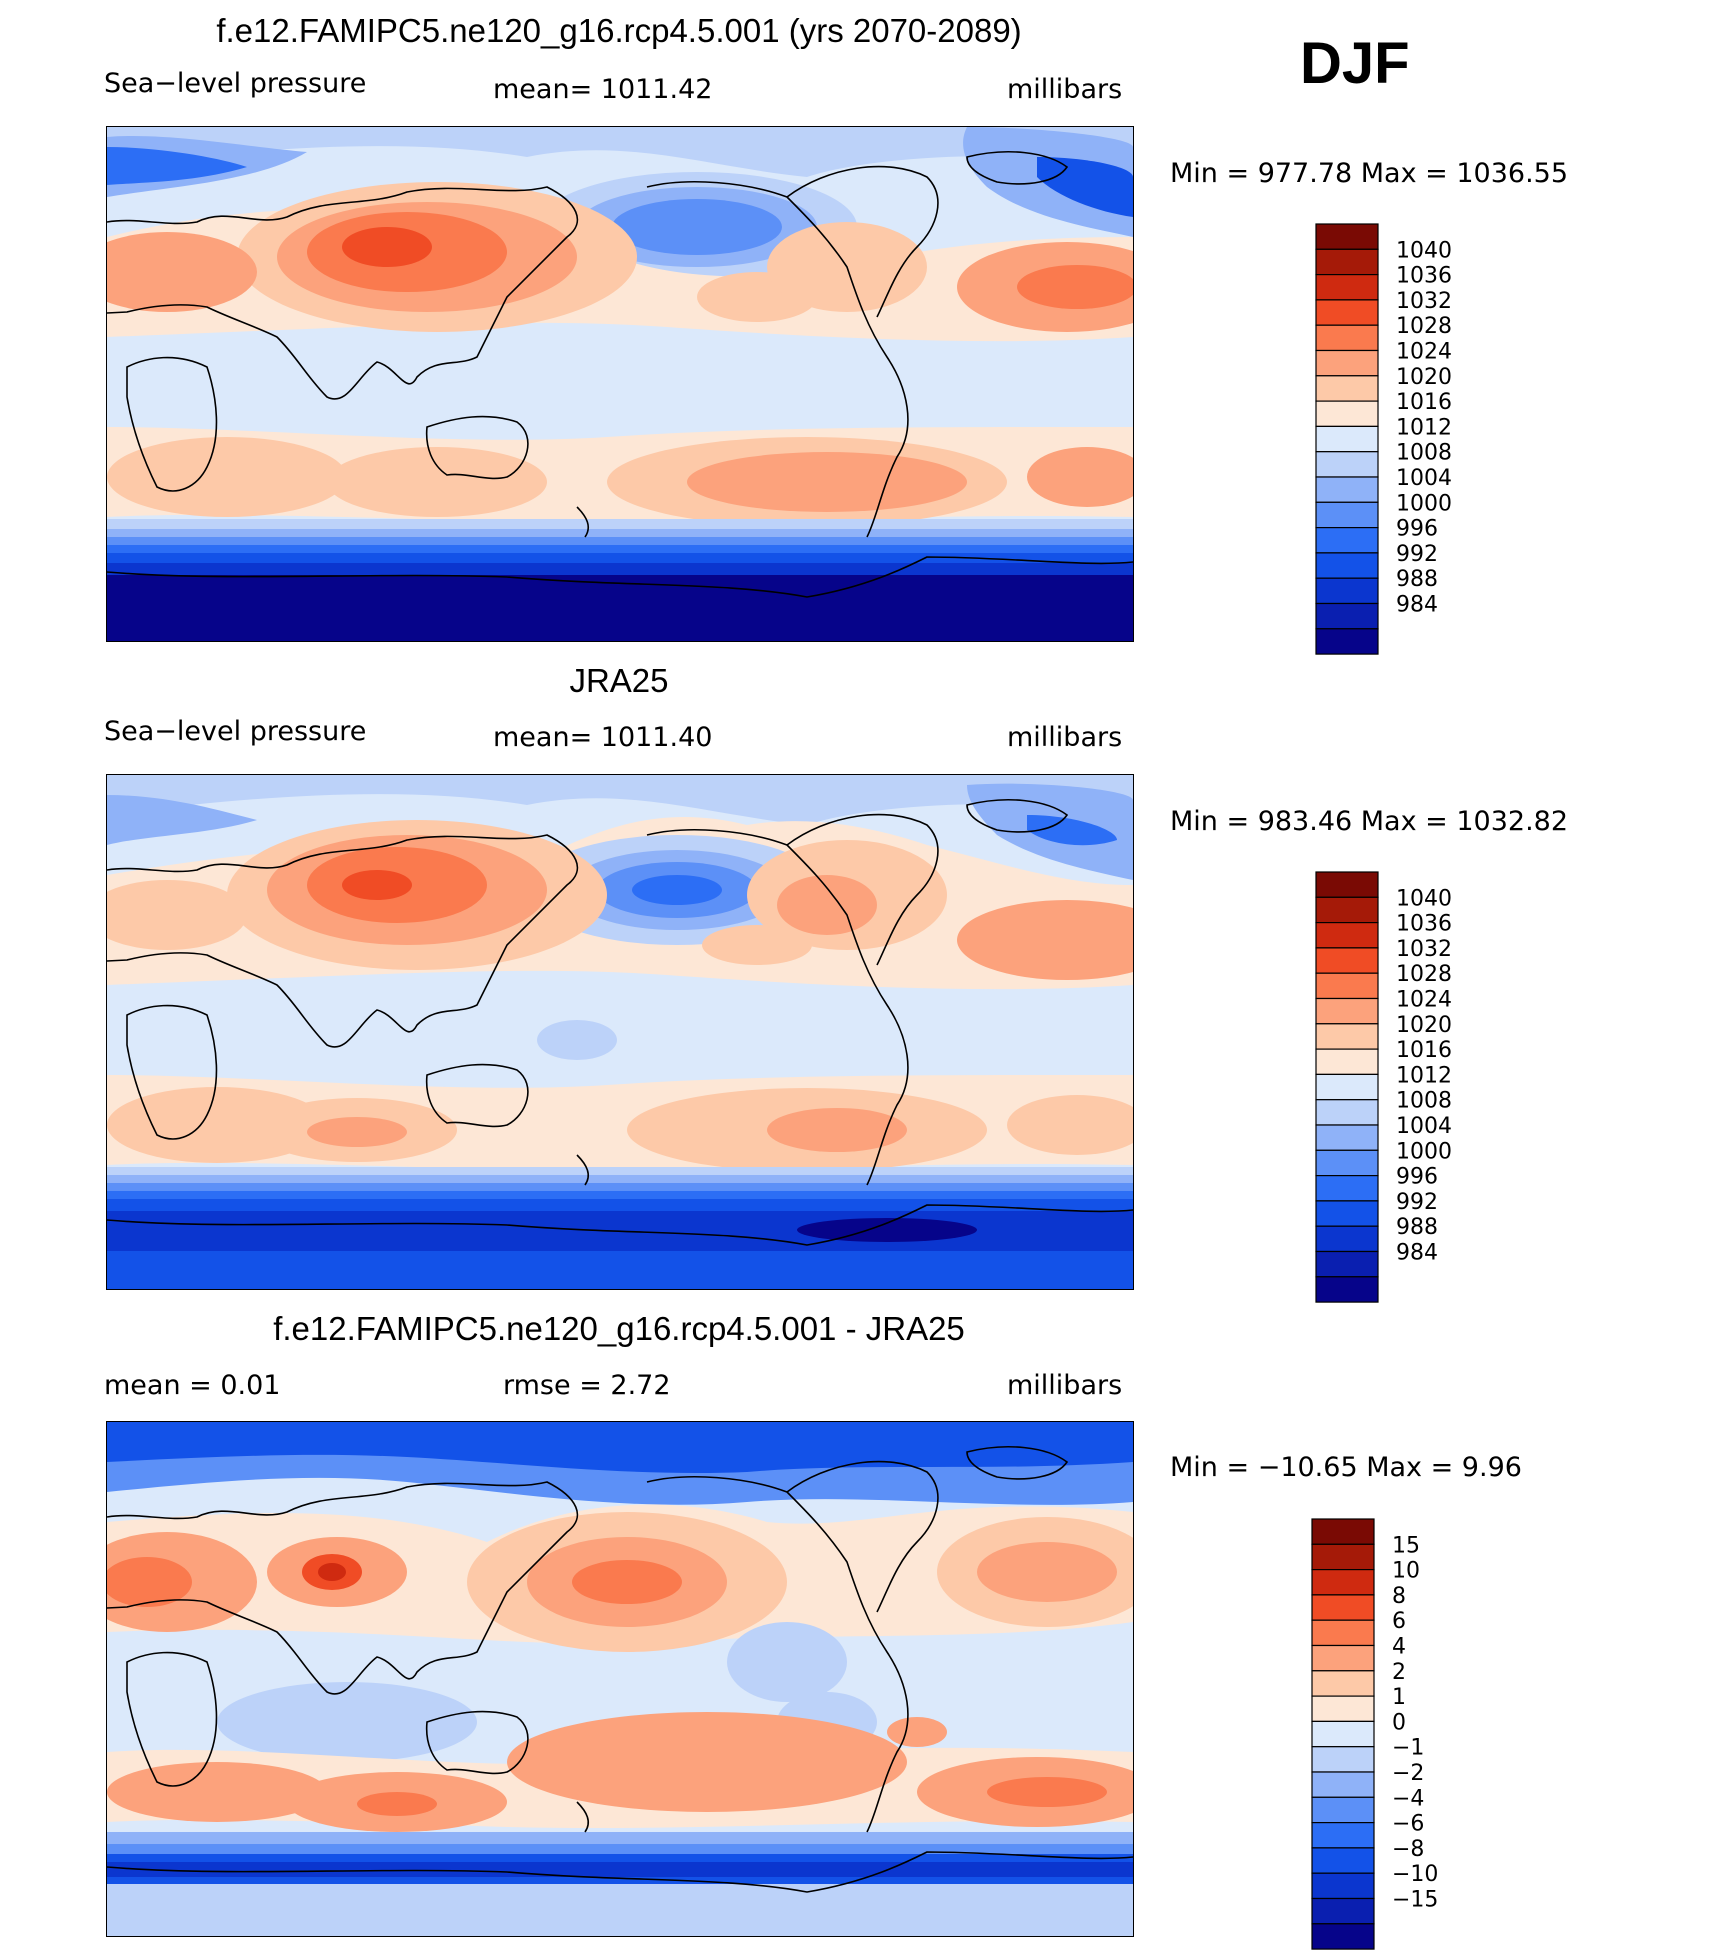 The width and height of the screenshot is (1710, 1954). I want to click on legend-tick-label: 8, so click(1399, 1596).